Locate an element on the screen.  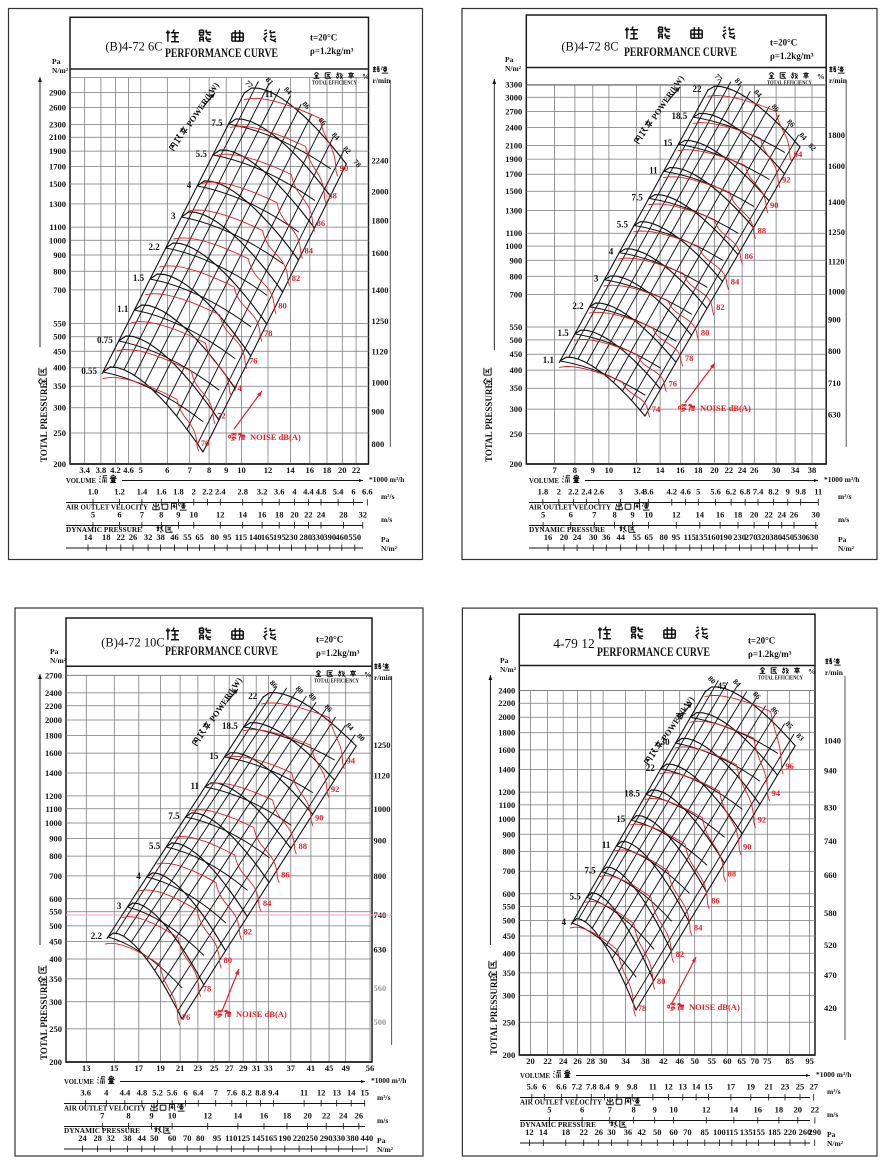
svg-text: 1250 is located at coordinates (836, 232).